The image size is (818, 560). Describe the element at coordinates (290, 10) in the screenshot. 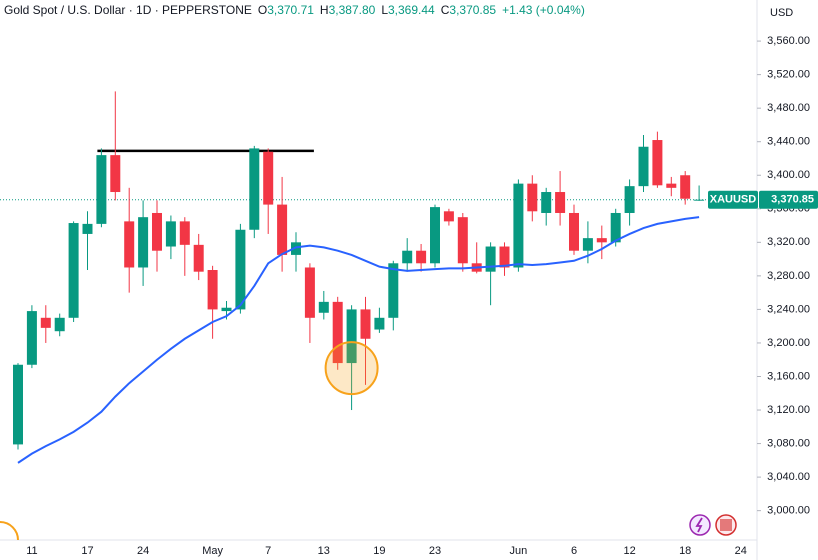

I see `ohlc-value: 3,370.71` at that location.